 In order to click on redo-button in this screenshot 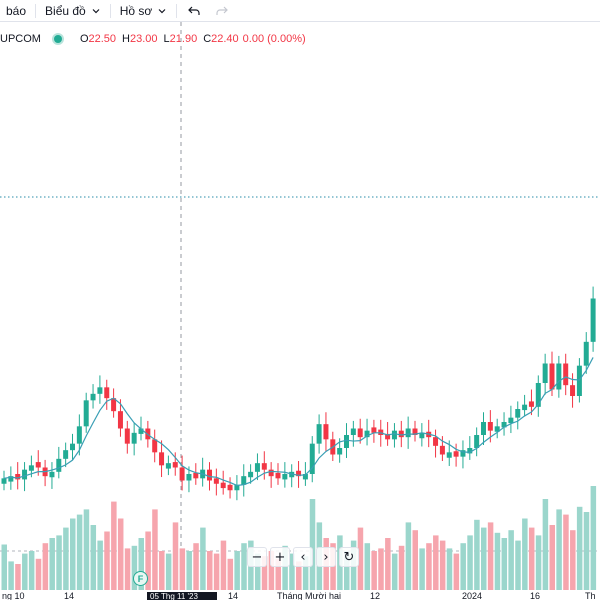, I will do `click(222, 11)`.